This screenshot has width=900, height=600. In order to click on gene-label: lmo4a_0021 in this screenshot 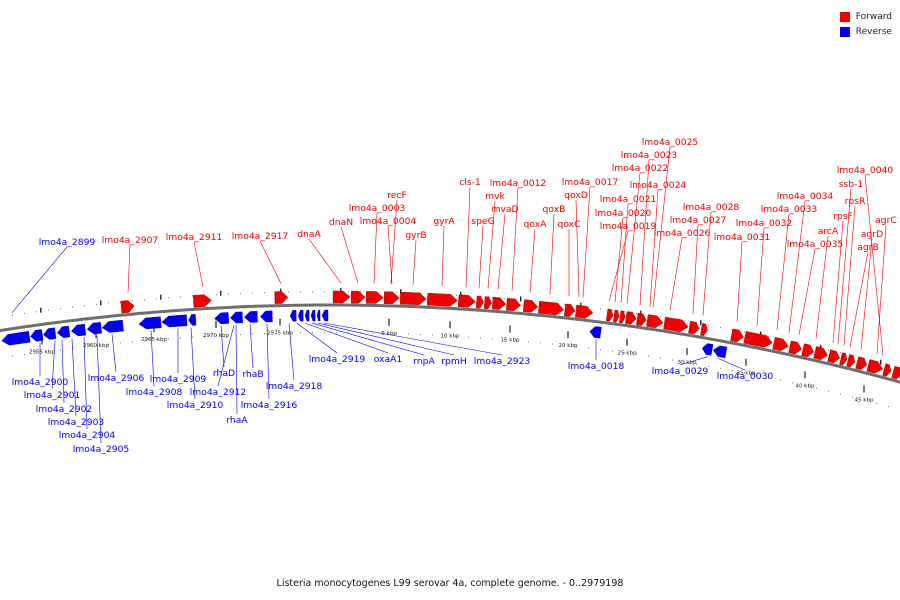, I will do `click(628, 199)`.